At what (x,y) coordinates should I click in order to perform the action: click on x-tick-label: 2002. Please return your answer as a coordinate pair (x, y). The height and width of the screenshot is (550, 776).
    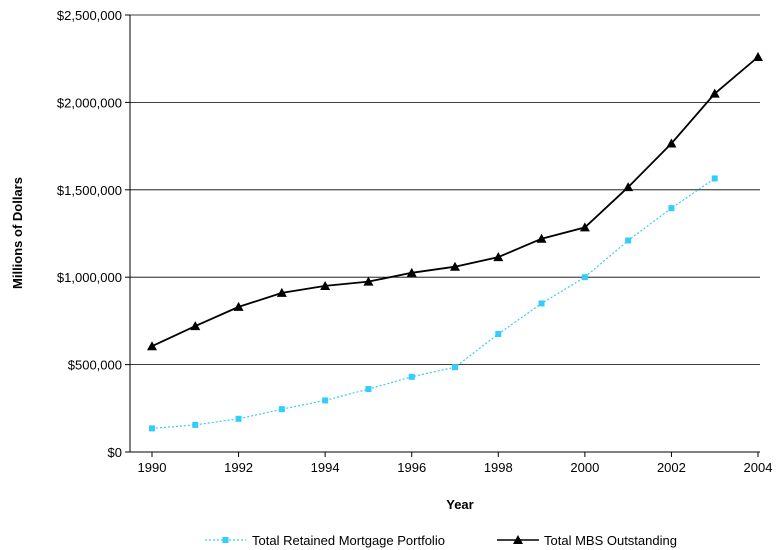
    Looking at the image, I should click on (671, 467).